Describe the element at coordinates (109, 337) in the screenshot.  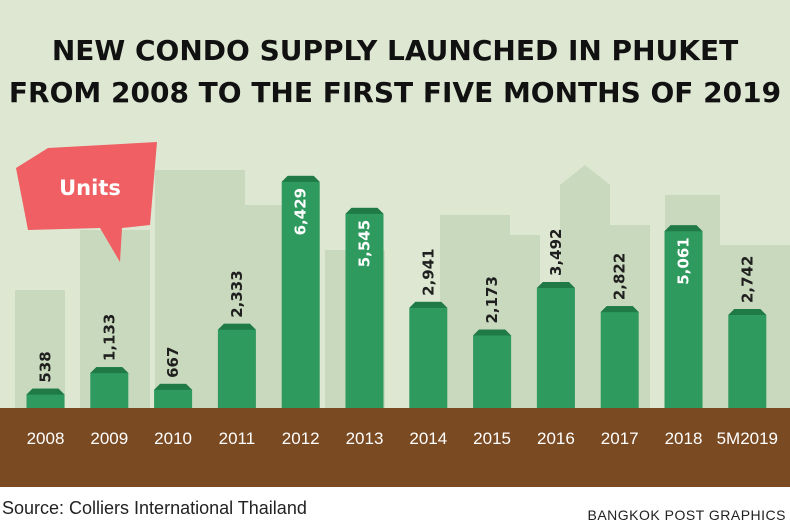
I see `bar-value-label: 1,133` at that location.